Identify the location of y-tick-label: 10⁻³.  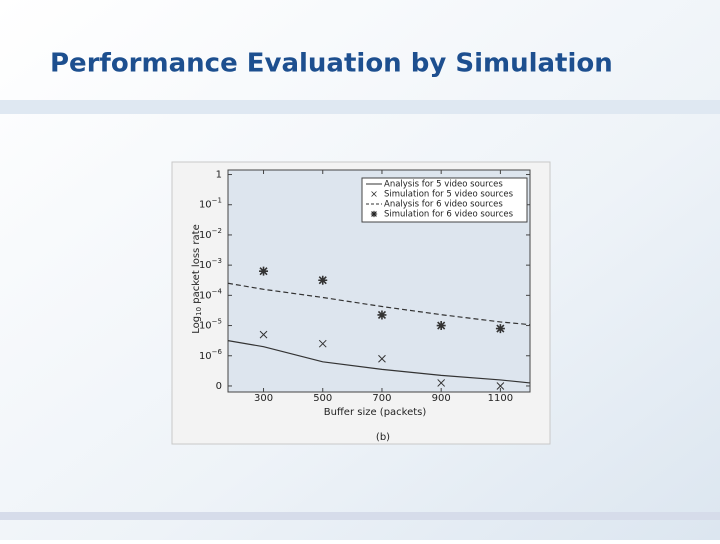
(210, 264).